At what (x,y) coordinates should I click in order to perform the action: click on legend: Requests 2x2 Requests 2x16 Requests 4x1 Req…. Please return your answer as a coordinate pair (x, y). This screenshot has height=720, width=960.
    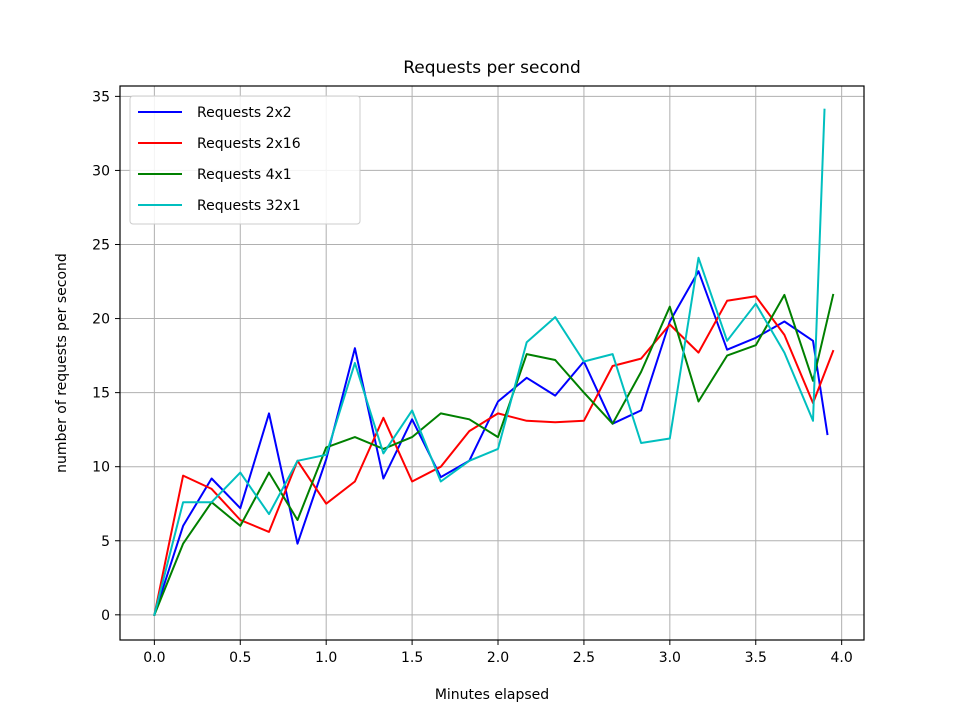
    Looking at the image, I should click on (245, 160).